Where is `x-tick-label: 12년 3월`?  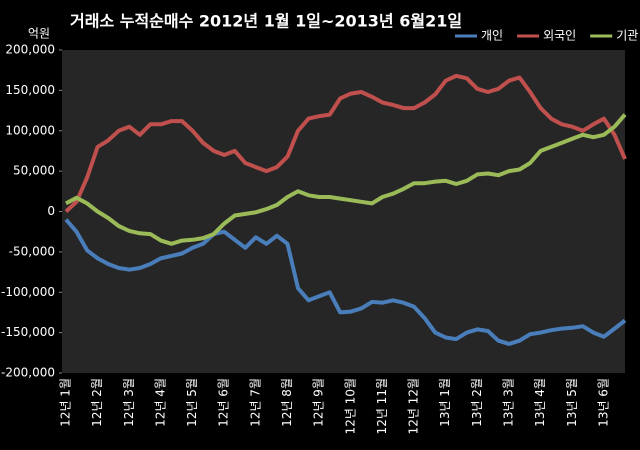 x-tick-label: 12년 3월 is located at coordinates (129, 402).